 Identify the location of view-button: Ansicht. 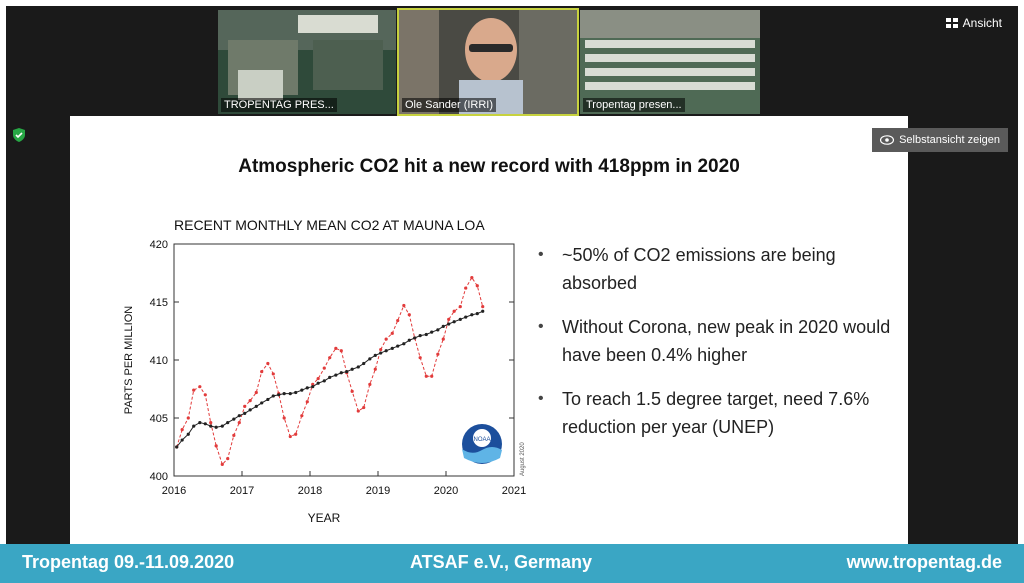
(973, 23).